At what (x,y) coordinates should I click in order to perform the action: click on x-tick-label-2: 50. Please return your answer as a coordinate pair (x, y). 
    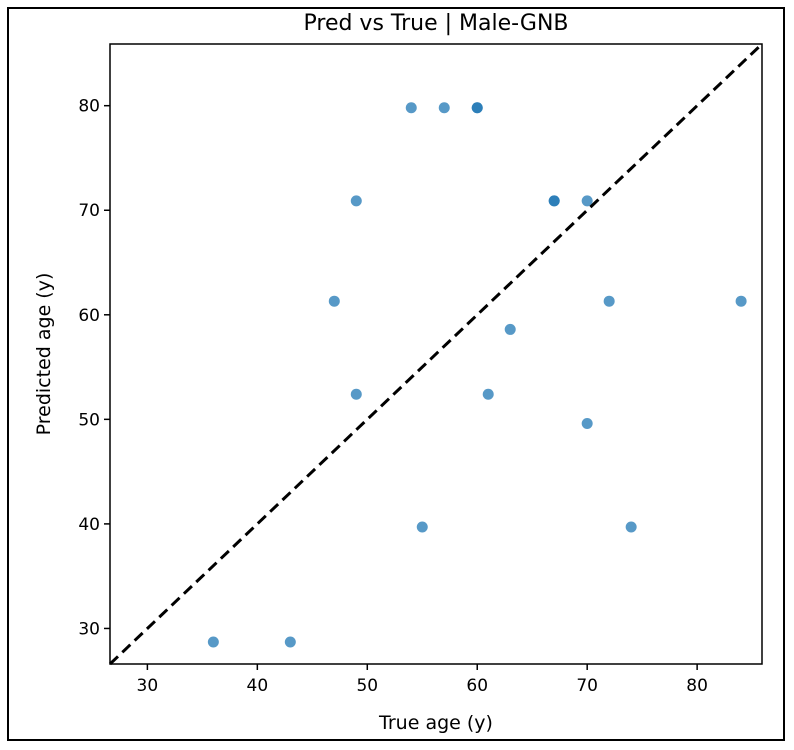
    Looking at the image, I should click on (367, 686).